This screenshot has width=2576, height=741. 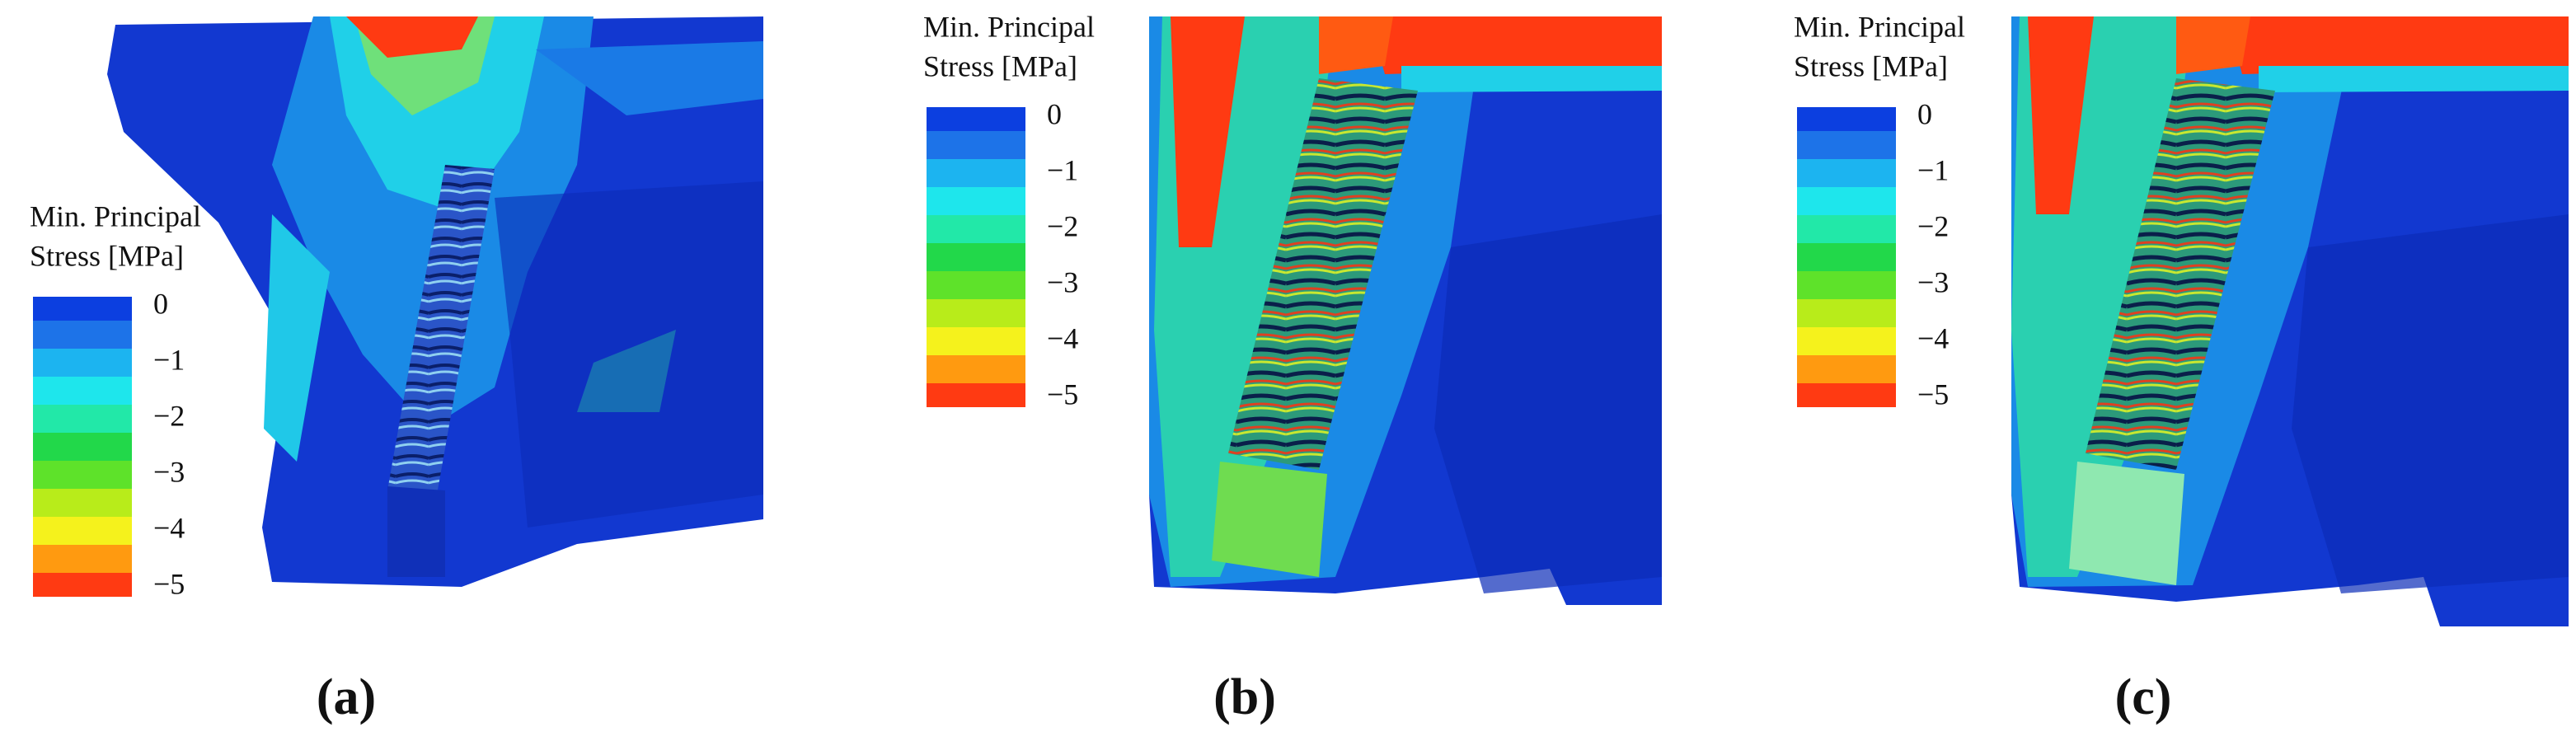 What do you see at coordinates (2143, 697) in the screenshot?
I see `caption: (c)` at bounding box center [2143, 697].